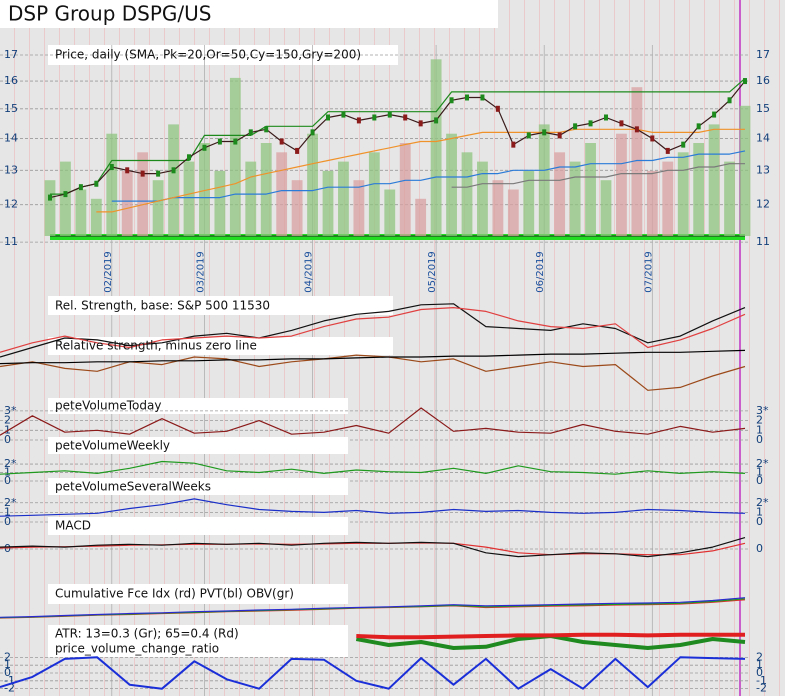 The width and height of the screenshot is (785, 696). What do you see at coordinates (11, 137) in the screenshot?
I see `y-tick-label: 14` at bounding box center [11, 137].